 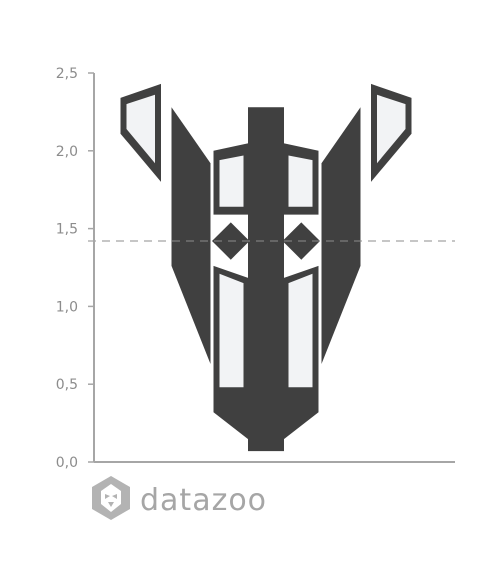 What do you see at coordinates (391, 129) in the screenshot?
I see `right-ear-inner` at bounding box center [391, 129].